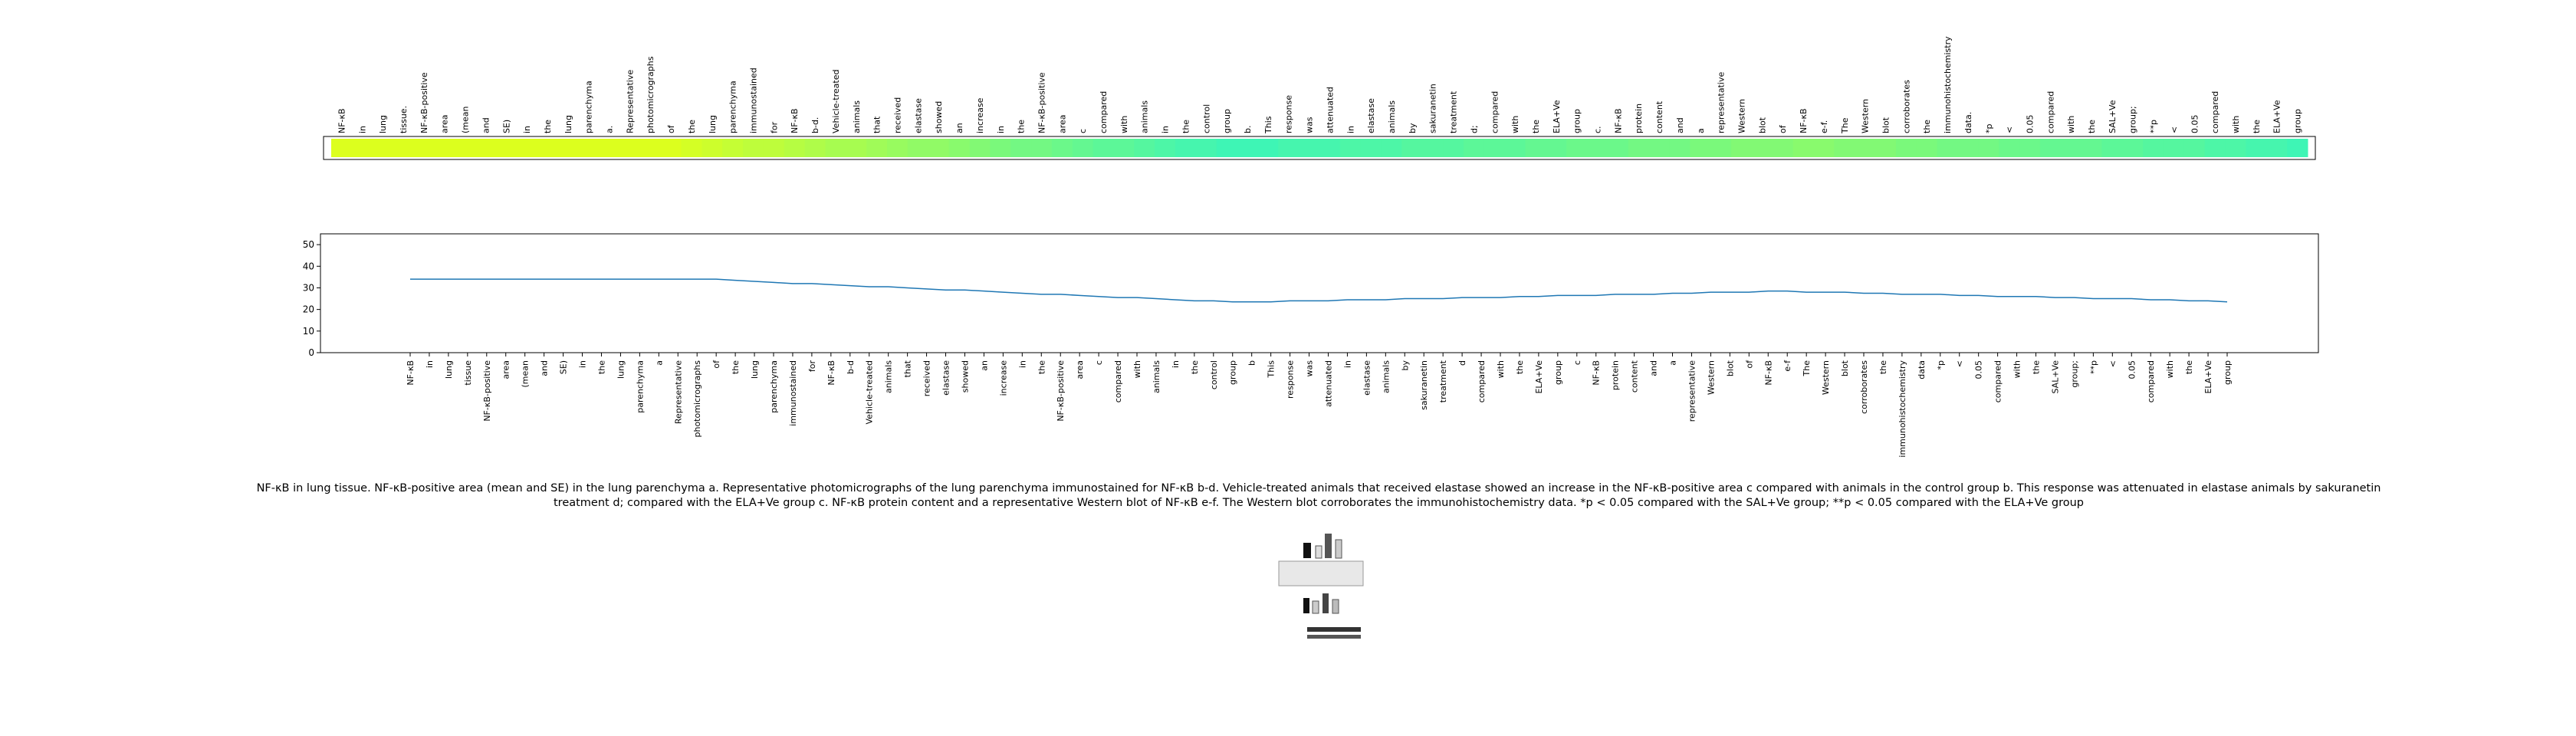 The image size is (2576, 736). I want to click on x-tick-label: that, so click(908, 369).